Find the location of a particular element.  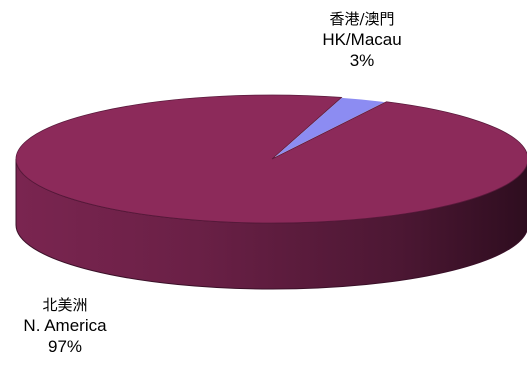

slice-label-zh: 北美洲 is located at coordinates (65, 305).